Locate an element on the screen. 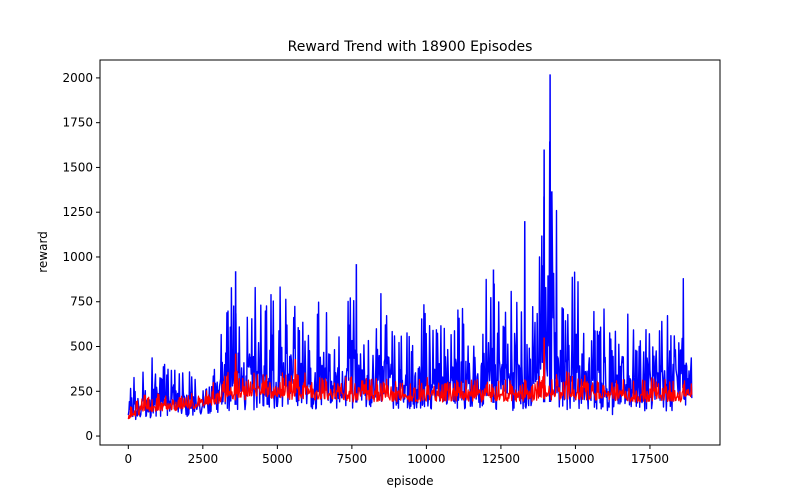 The width and height of the screenshot is (800, 504). x-axis: 0 2500 5000 7500 10000 12500 15000 17500 is located at coordinates (396, 455).